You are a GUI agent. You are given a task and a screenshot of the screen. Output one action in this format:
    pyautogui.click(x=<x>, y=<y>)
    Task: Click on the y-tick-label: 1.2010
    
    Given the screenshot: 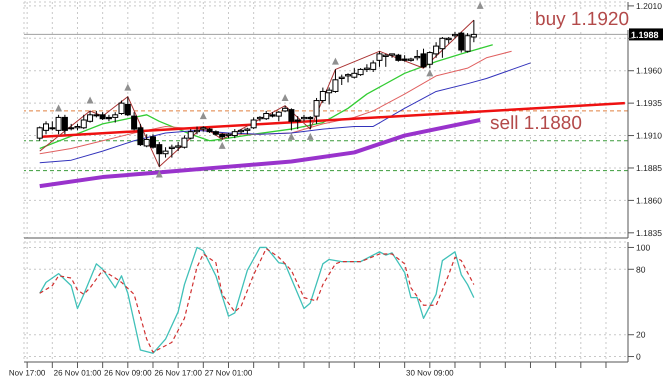 What is the action you would take?
    pyautogui.click(x=649, y=5)
    